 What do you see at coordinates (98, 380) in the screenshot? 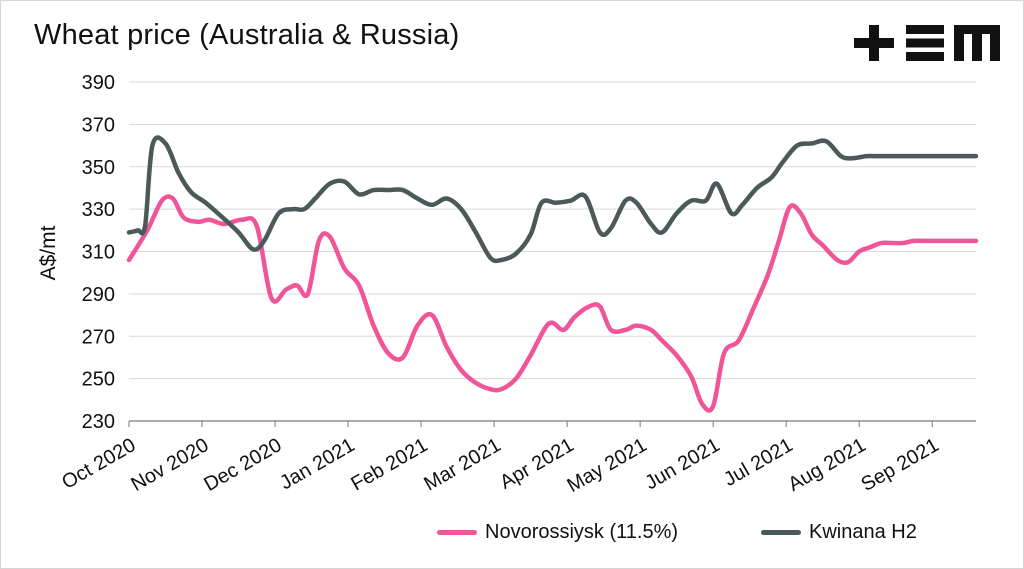
I see `y-tick-label: 250` at bounding box center [98, 380].